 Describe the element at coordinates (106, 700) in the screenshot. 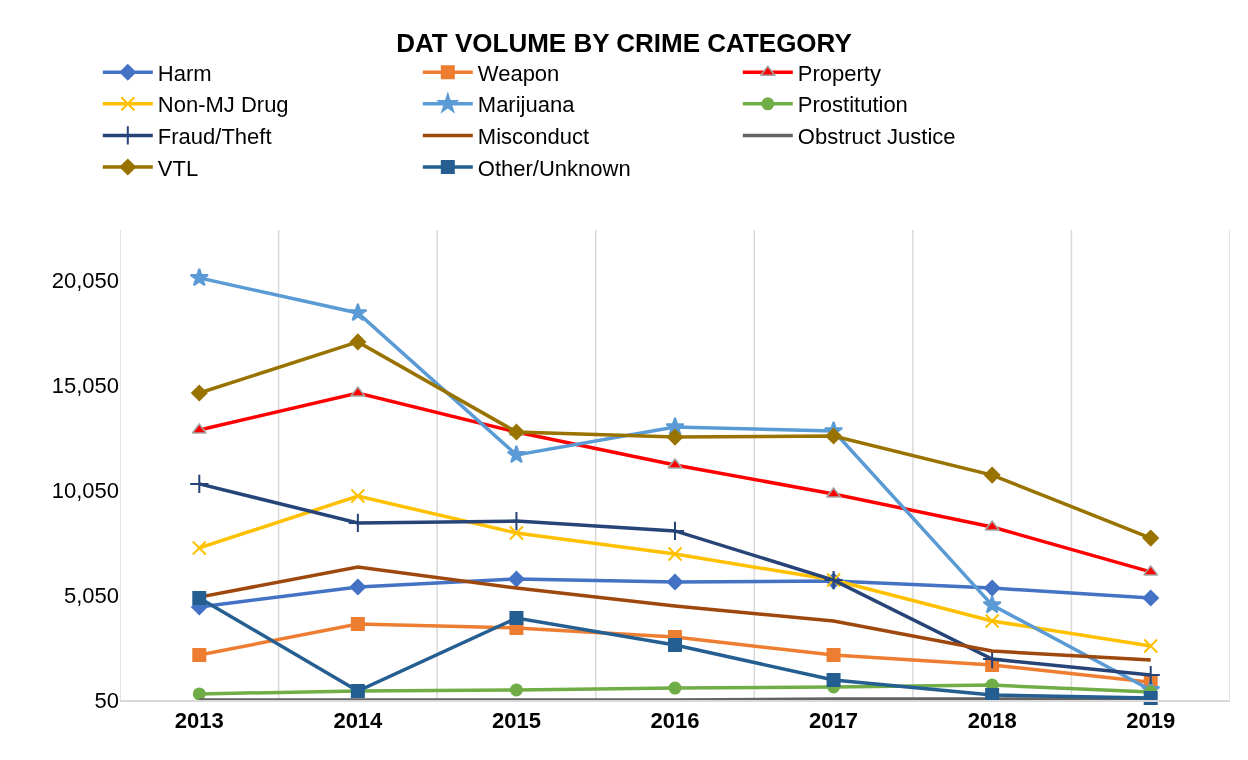

I see `y-tick-label: 50` at that location.